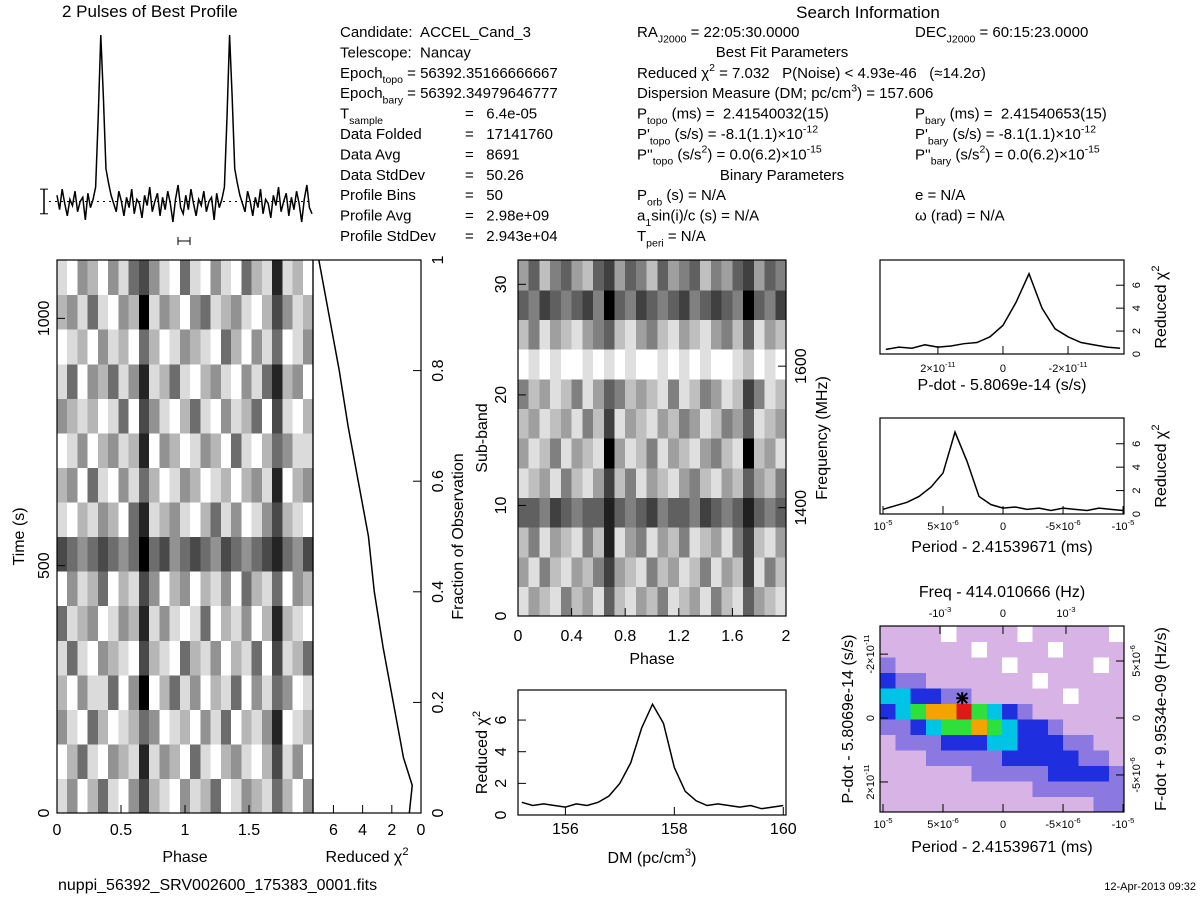 Image resolution: width=1200 pixels, height=897 pixels. Describe the element at coordinates (871, 787) in the screenshot. I see `text-part: 2×10` at that location.